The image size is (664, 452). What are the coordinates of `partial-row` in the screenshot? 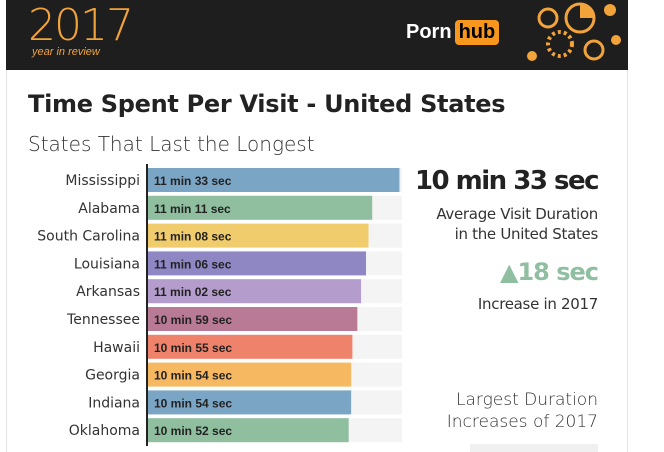 It's located at (534, 448).